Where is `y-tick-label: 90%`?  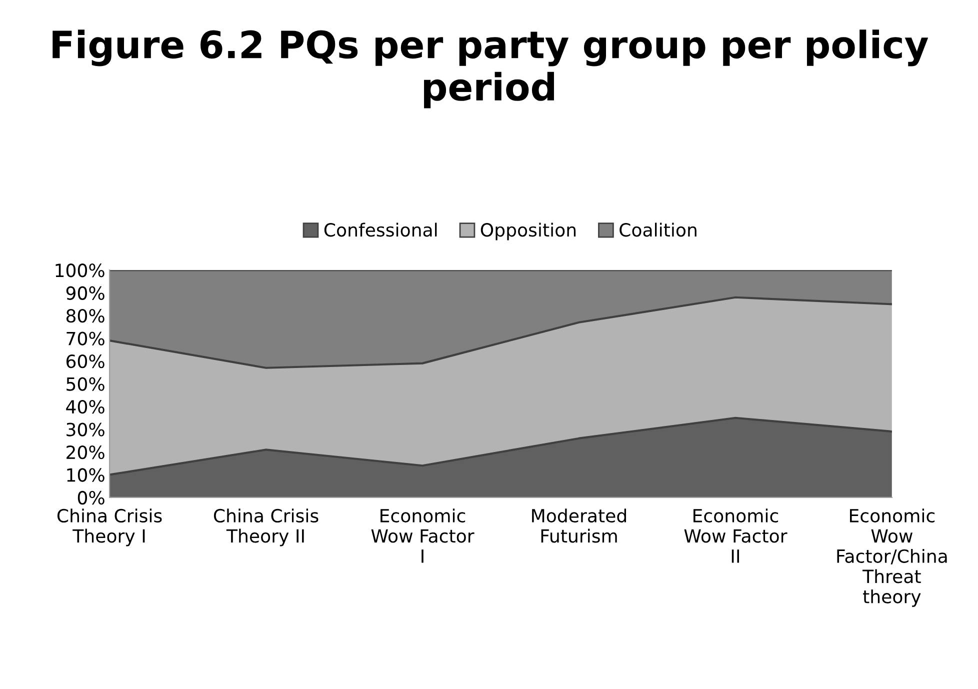 y-tick-label: 90% is located at coordinates (85, 293).